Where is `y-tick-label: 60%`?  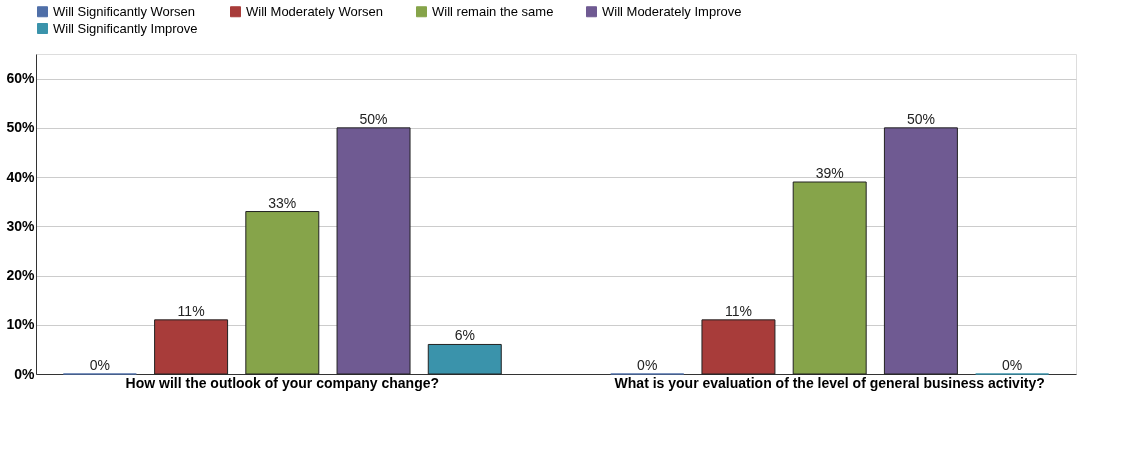
y-tick-label: 60% is located at coordinates (21, 78).